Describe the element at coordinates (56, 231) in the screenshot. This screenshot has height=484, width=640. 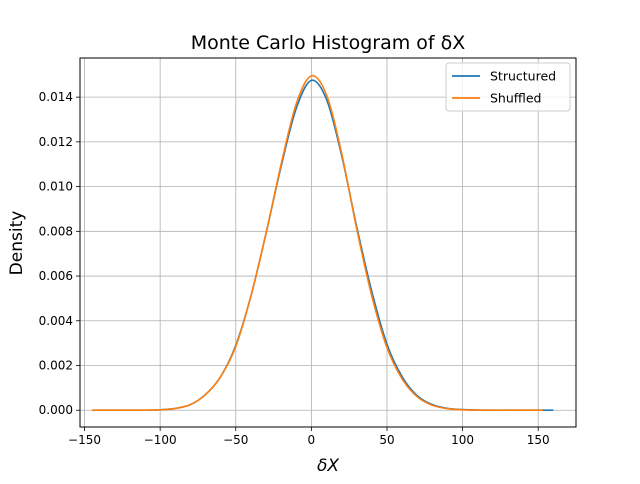
I see `y-tick-label: 0.008` at that location.